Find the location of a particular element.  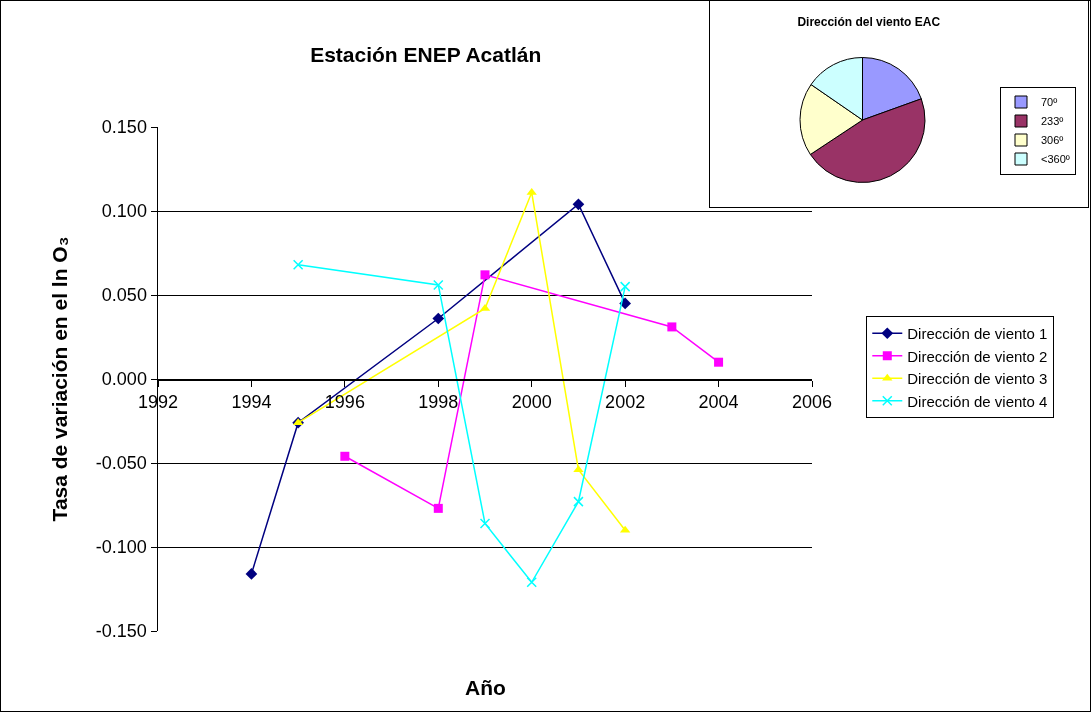

legend-label: Dirección de viento 1 is located at coordinates (977, 334).